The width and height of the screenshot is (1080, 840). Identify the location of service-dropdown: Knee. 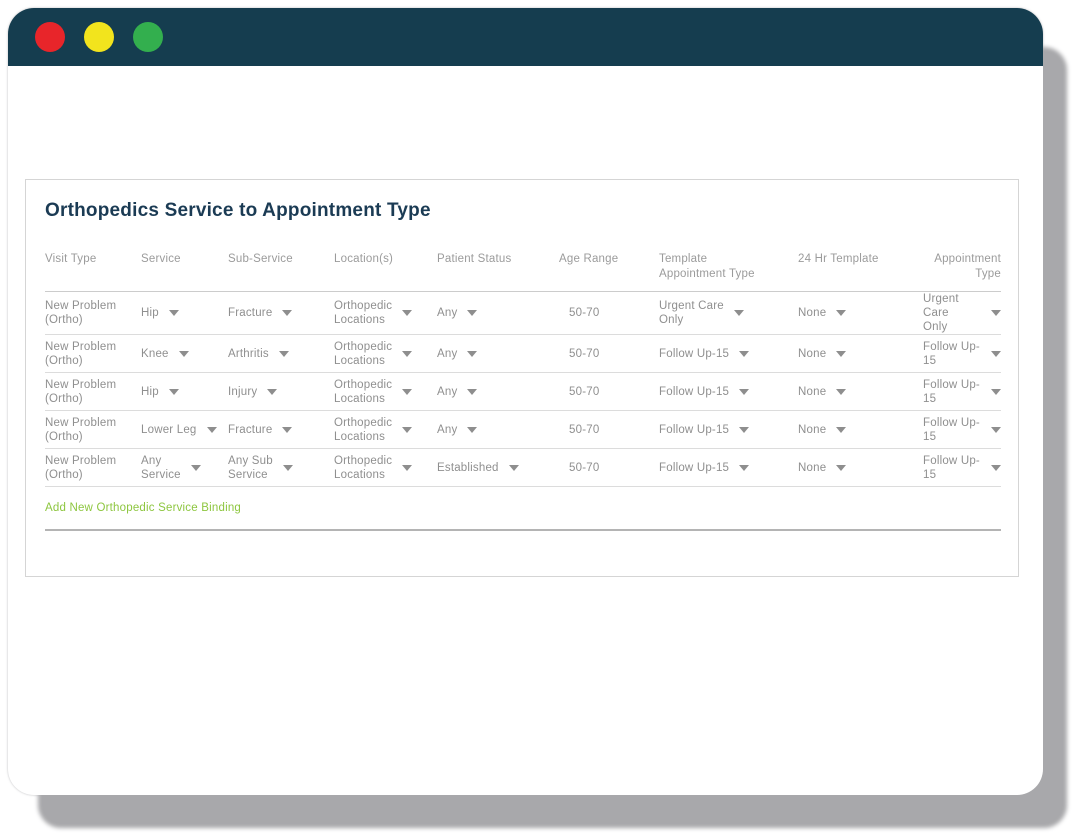
(184, 354).